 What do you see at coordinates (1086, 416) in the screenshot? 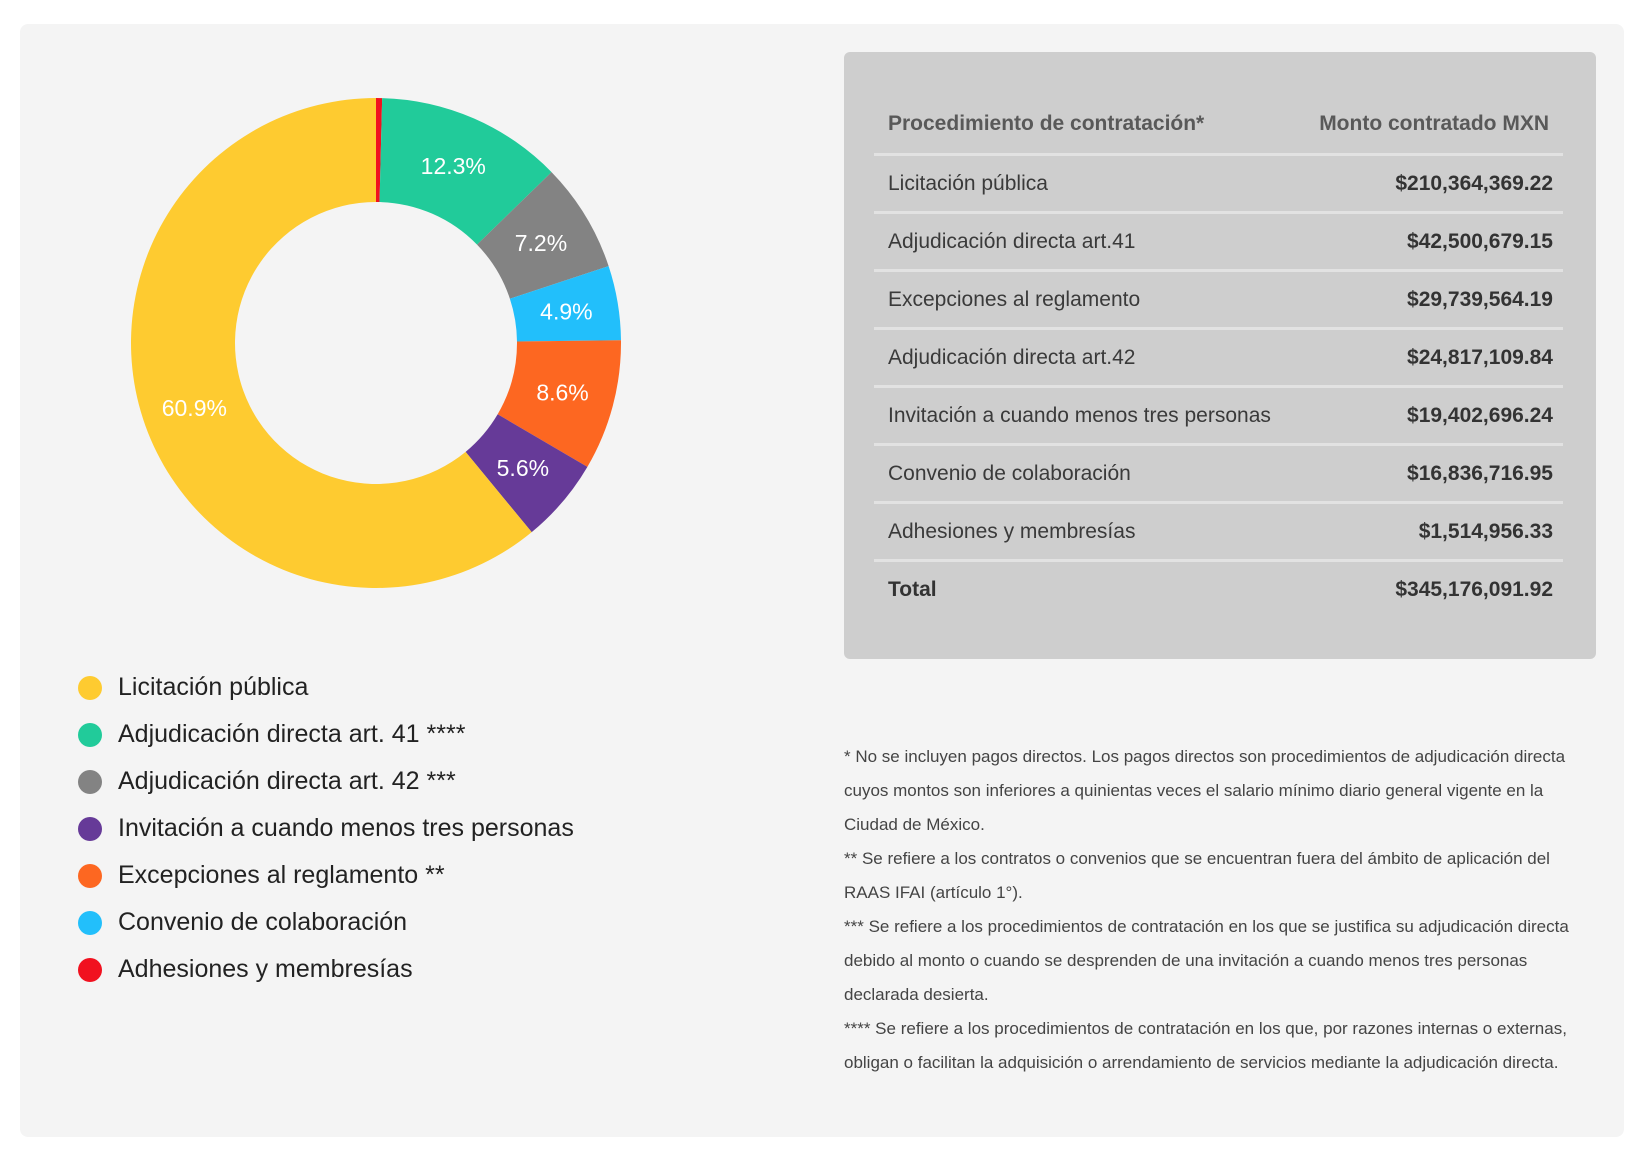
I see `procedure-cell: Invitación a cuando menos tres personas` at bounding box center [1086, 416].